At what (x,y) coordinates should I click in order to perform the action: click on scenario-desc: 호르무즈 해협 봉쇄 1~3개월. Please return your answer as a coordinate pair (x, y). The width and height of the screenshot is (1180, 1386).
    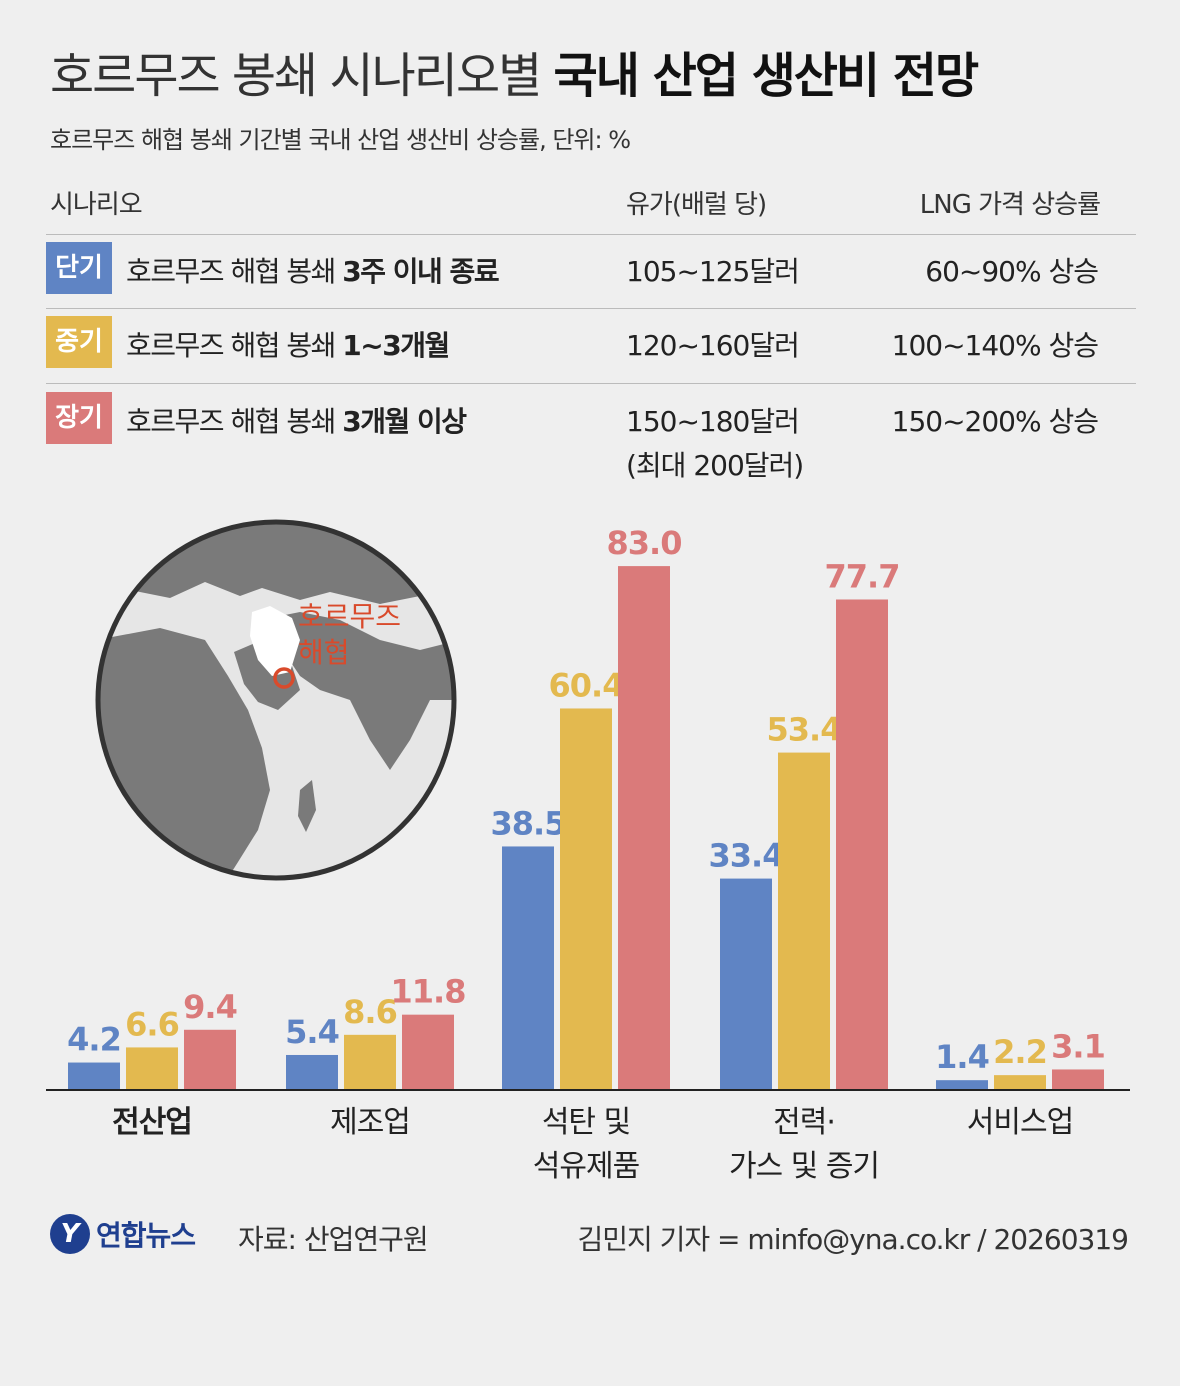
    Looking at the image, I should click on (288, 345).